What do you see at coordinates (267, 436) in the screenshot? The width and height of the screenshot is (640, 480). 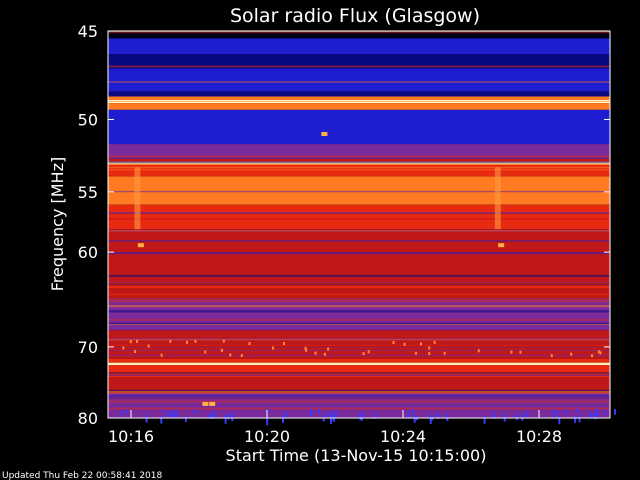 I see `x-tick-label: 10:20` at bounding box center [267, 436].